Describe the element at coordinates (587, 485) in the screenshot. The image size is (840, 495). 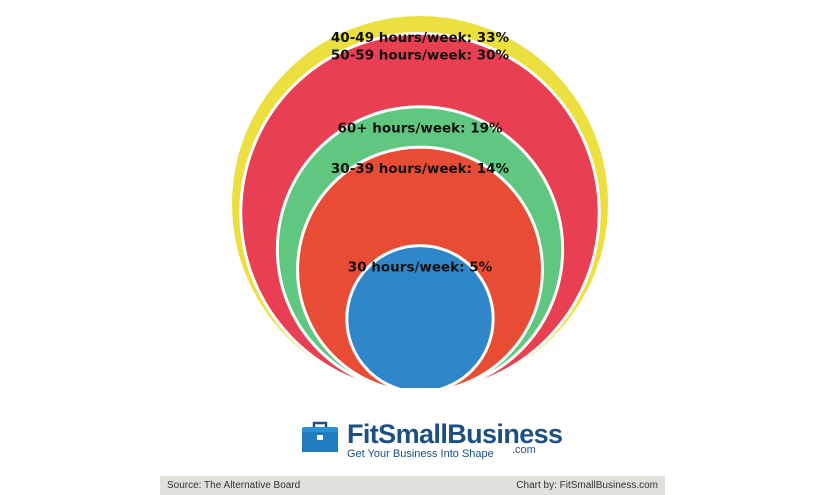
I see `footer-credit: Chart by: FitSmallBusiness.com` at that location.